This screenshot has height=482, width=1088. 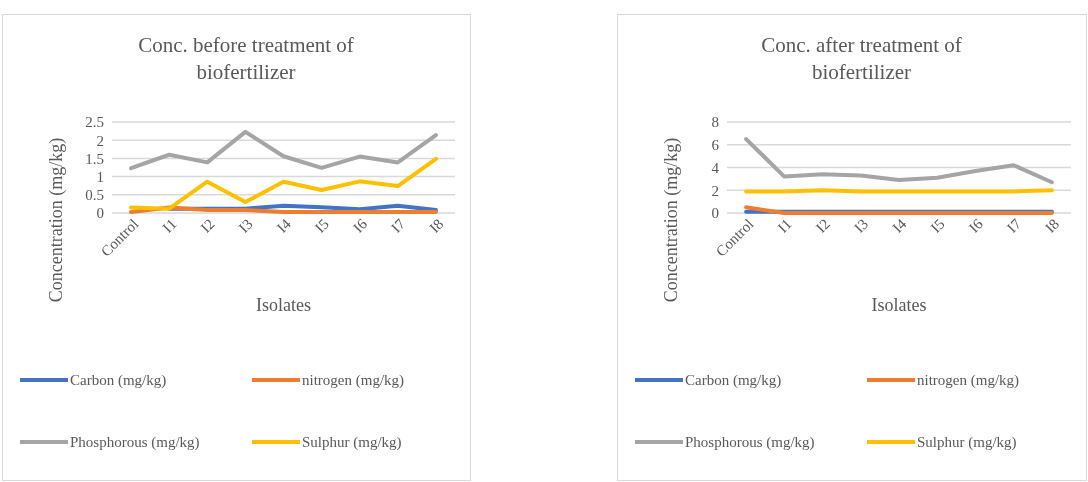 I want to click on y-tick-label: 8, so click(x=715, y=122).